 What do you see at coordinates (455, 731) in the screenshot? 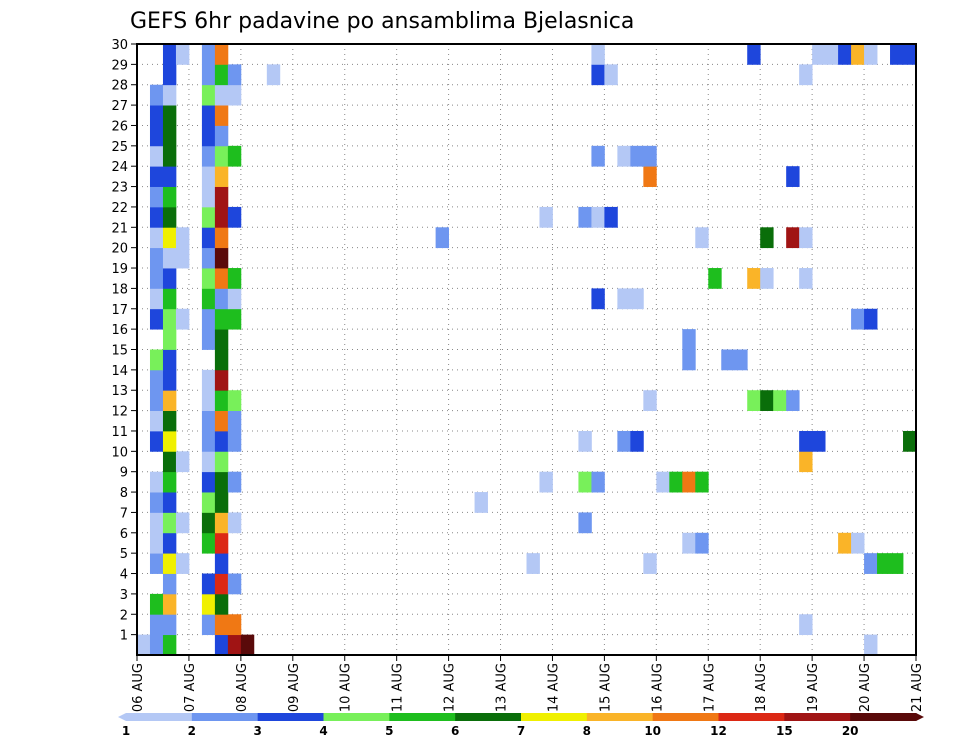
I see `legend-label: 6` at bounding box center [455, 731].